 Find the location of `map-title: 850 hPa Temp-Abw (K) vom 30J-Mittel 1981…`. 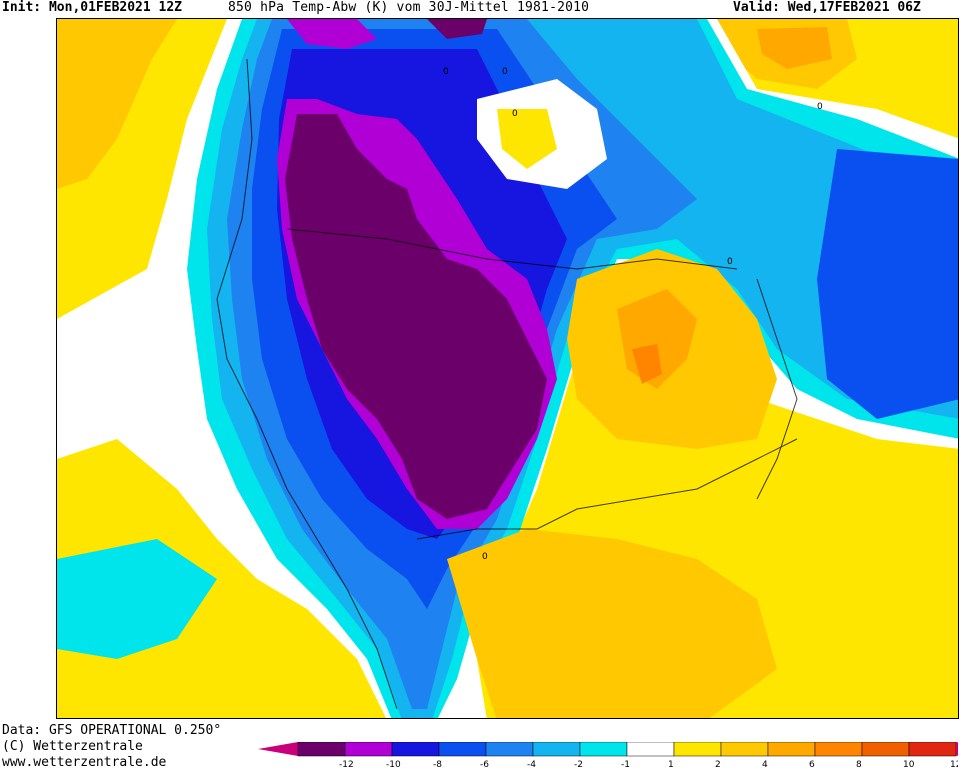

map-title: 850 hPa Temp-Abw (K) vom 30J-Mittel 1981… is located at coordinates (409, 7).